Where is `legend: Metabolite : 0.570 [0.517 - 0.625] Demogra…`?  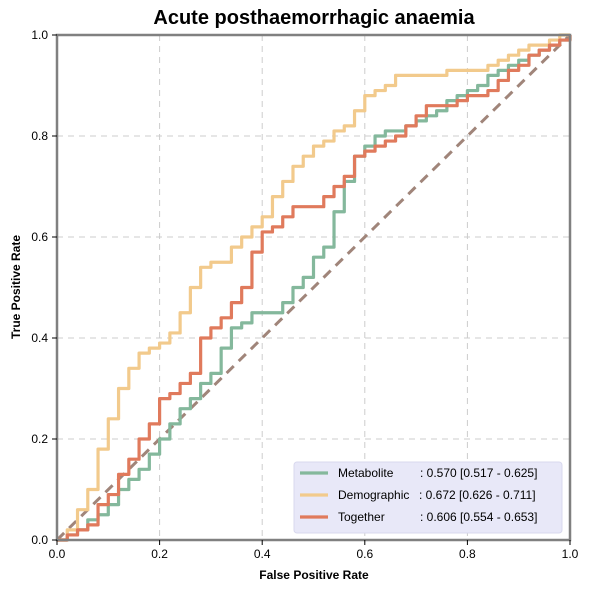 legend: Metabolite : 0.570 [0.517 - 0.625] Demogra… is located at coordinates (428, 497).